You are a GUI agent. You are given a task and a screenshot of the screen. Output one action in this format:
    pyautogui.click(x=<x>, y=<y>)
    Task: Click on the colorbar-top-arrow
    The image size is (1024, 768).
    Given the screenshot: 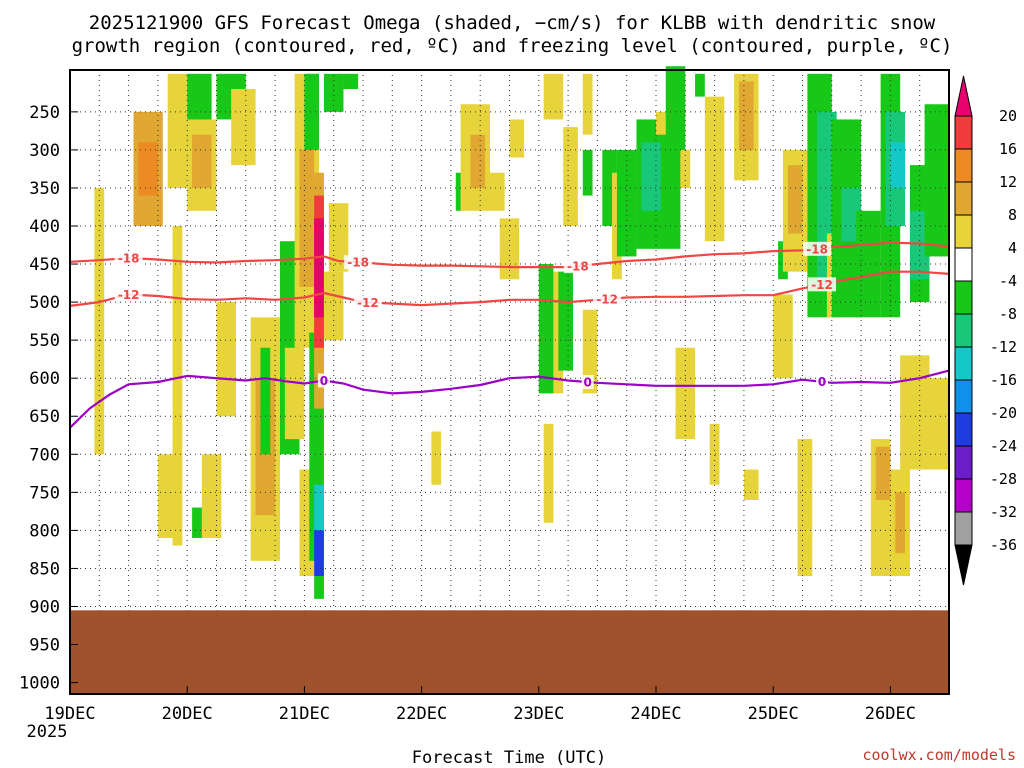 What is the action you would take?
    pyautogui.click(x=963, y=96)
    